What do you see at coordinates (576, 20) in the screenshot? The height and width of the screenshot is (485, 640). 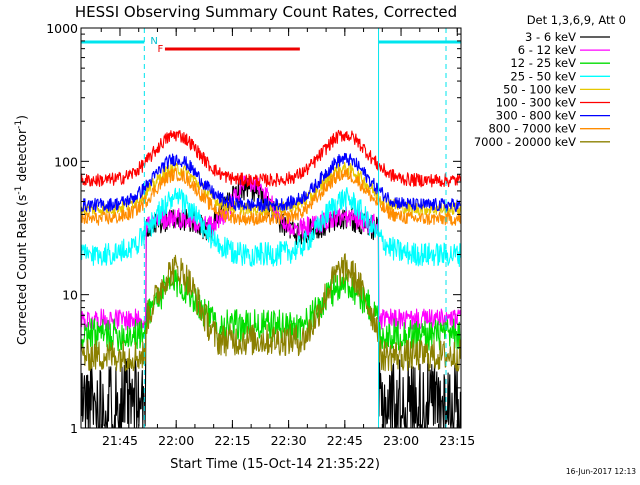 I see `legend-title: Det 1,3,6,9, Att 0` at bounding box center [576, 20].